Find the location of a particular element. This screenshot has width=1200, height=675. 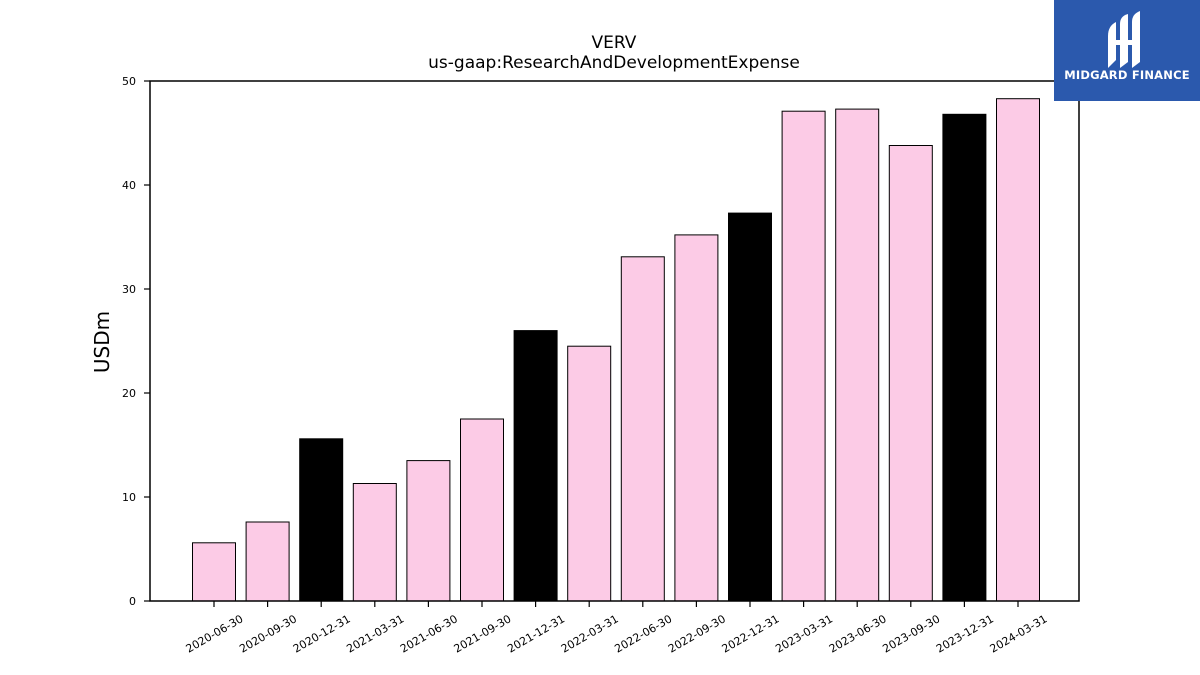

y-tick-label: 30 is located at coordinates (129, 289).